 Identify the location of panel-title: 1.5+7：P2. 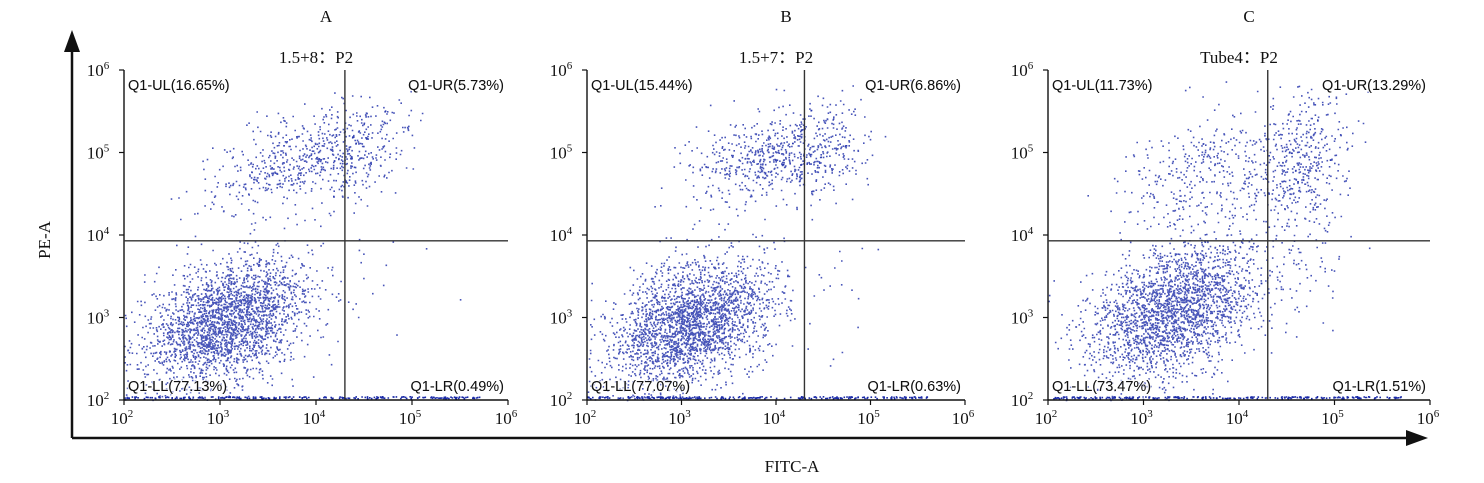
(776, 57).